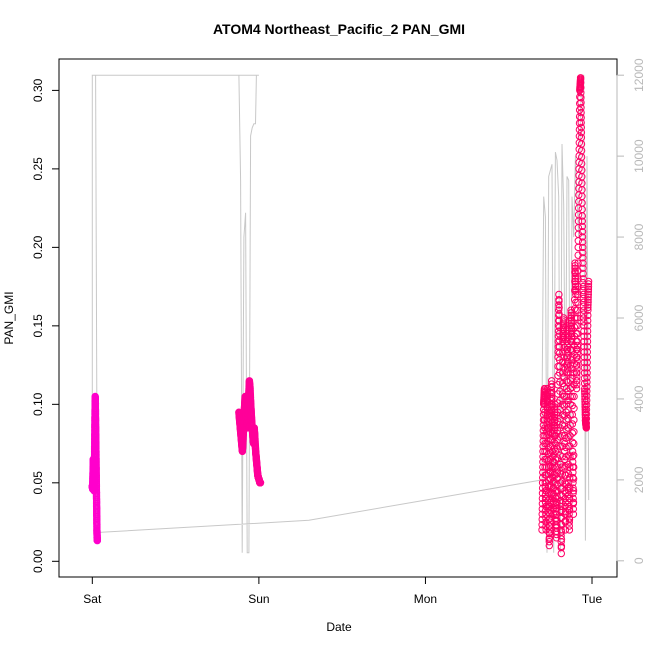  What do you see at coordinates (38, 326) in the screenshot?
I see `y-tick-label: 0.15` at bounding box center [38, 326].